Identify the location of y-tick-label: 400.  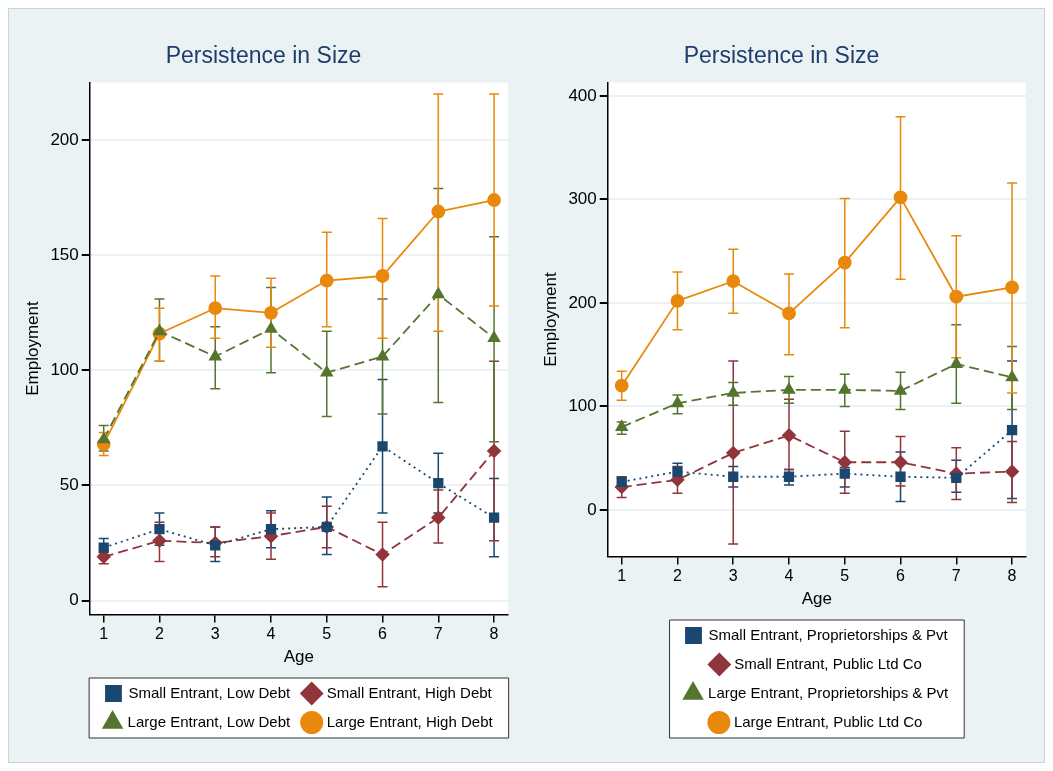
(582, 95).